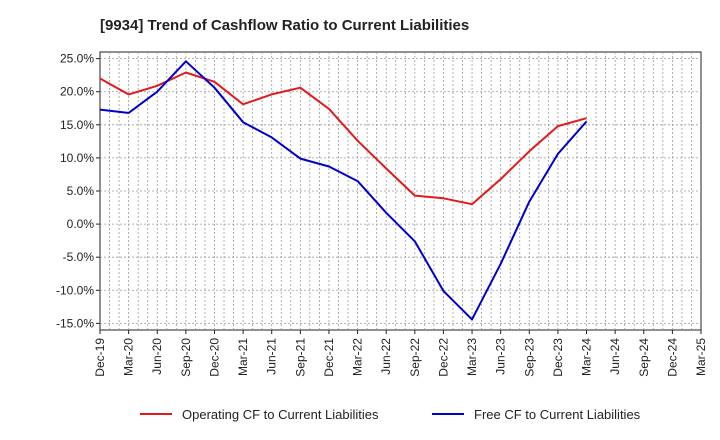  Describe the element at coordinates (81, 224) in the screenshot. I see `y-tick-label: 0.0%` at that location.